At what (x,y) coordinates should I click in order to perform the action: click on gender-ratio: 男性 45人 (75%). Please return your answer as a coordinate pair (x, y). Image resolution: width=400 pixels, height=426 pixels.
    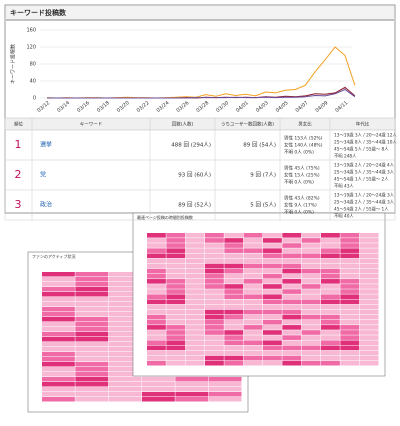
    Looking at the image, I should click on (302, 168).